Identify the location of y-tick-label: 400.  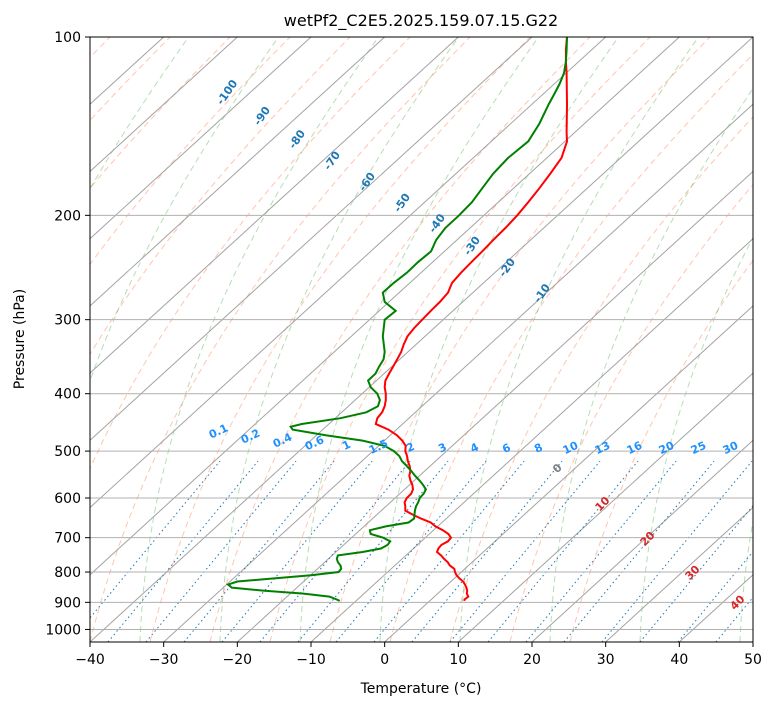
(67, 395).